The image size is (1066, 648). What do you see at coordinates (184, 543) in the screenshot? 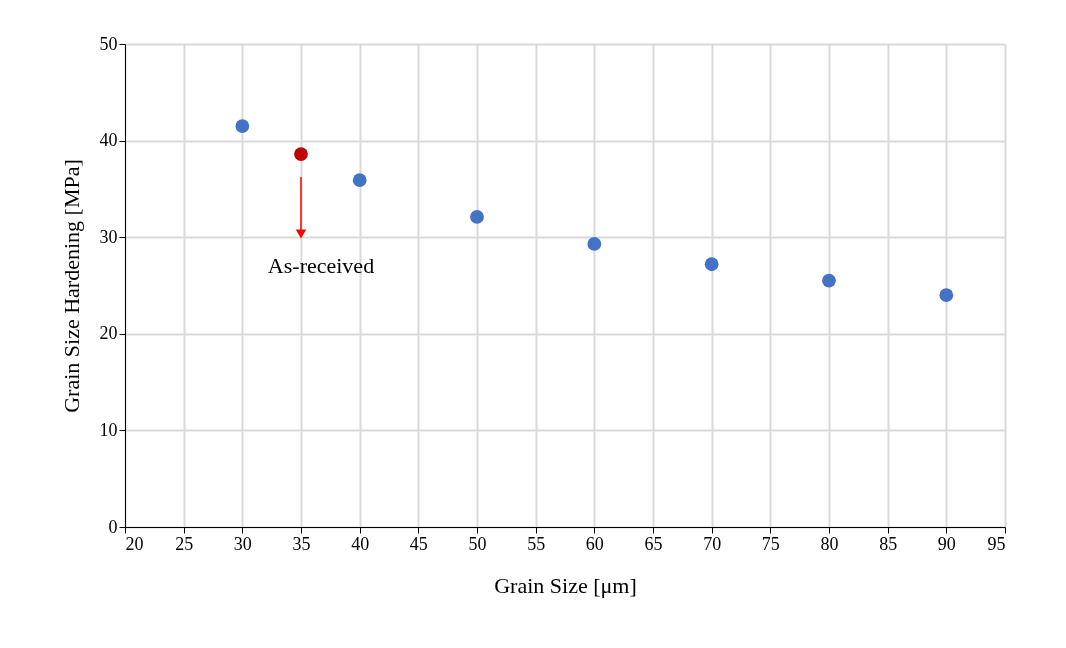
I see `x-tick-label: 25` at bounding box center [184, 543].